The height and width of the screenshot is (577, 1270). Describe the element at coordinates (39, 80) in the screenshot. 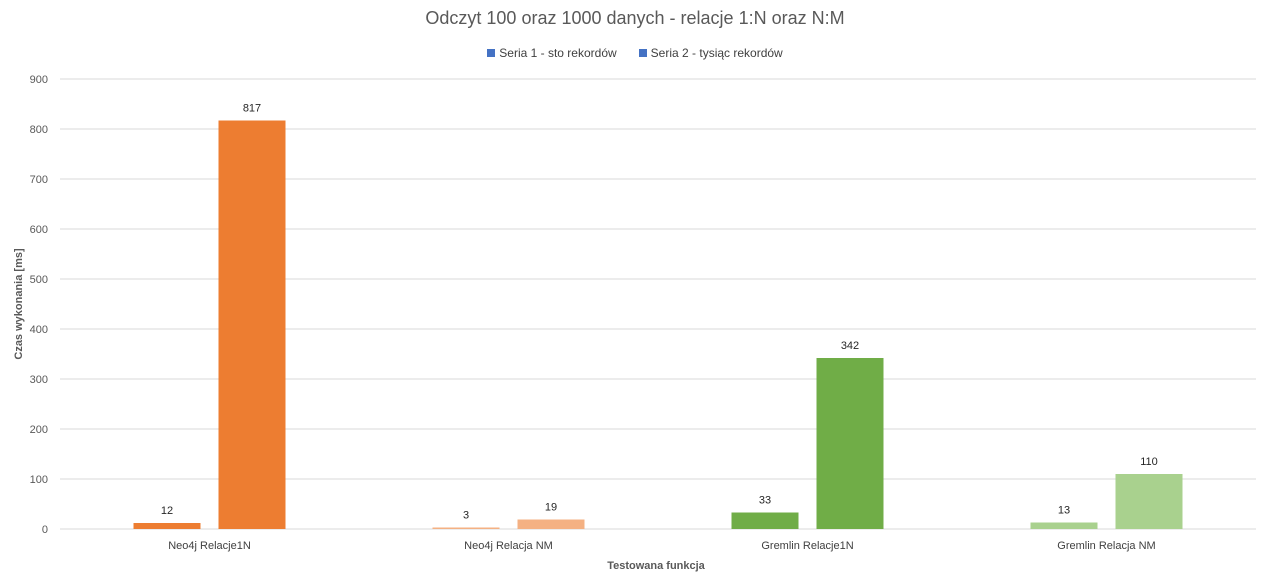

I see `y-tick-label: 900` at that location.